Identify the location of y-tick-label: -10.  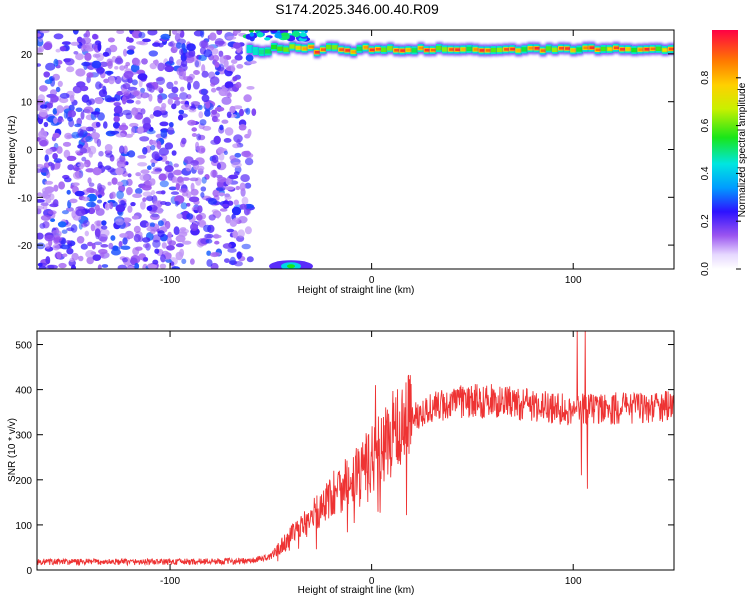
(25, 198).